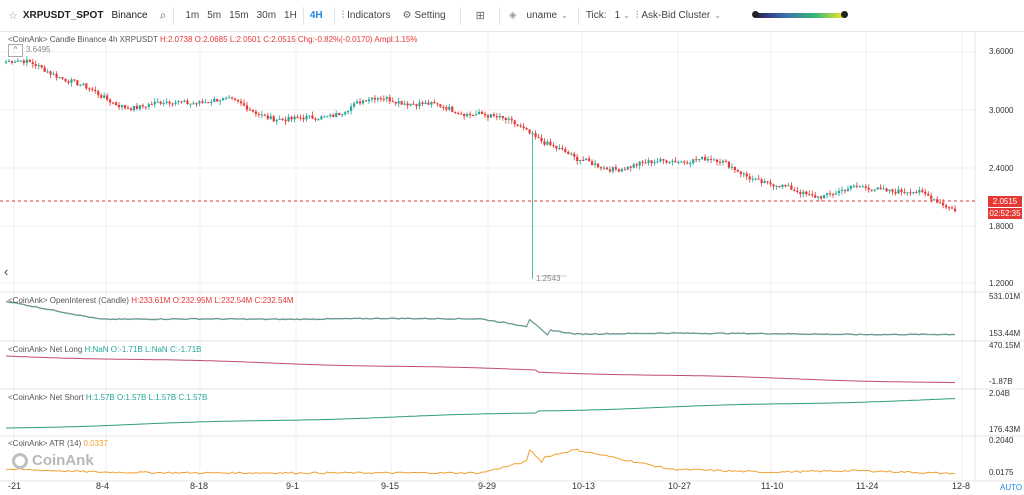 The height and width of the screenshot is (495, 1024). Describe the element at coordinates (163, 15) in the screenshot. I see `search-icon: ⌕` at that location.